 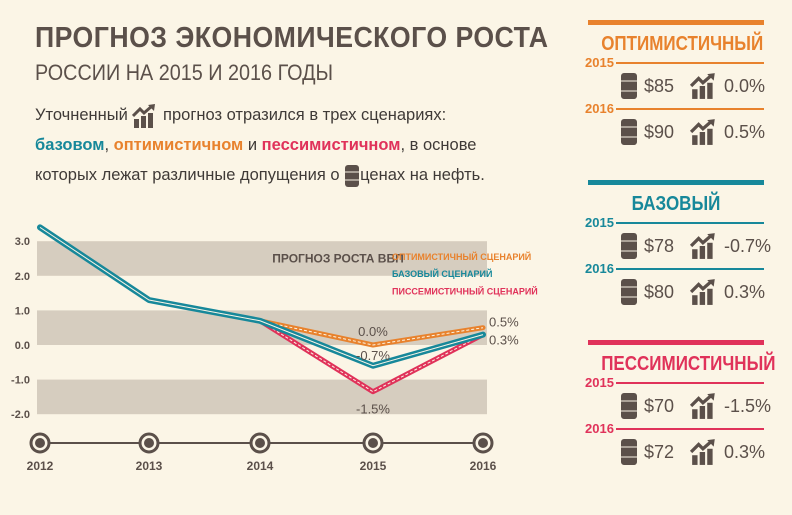 What do you see at coordinates (675, 127) in the screenshot?
I see `scenario-row: 2016 $90 0.5%` at bounding box center [675, 127].